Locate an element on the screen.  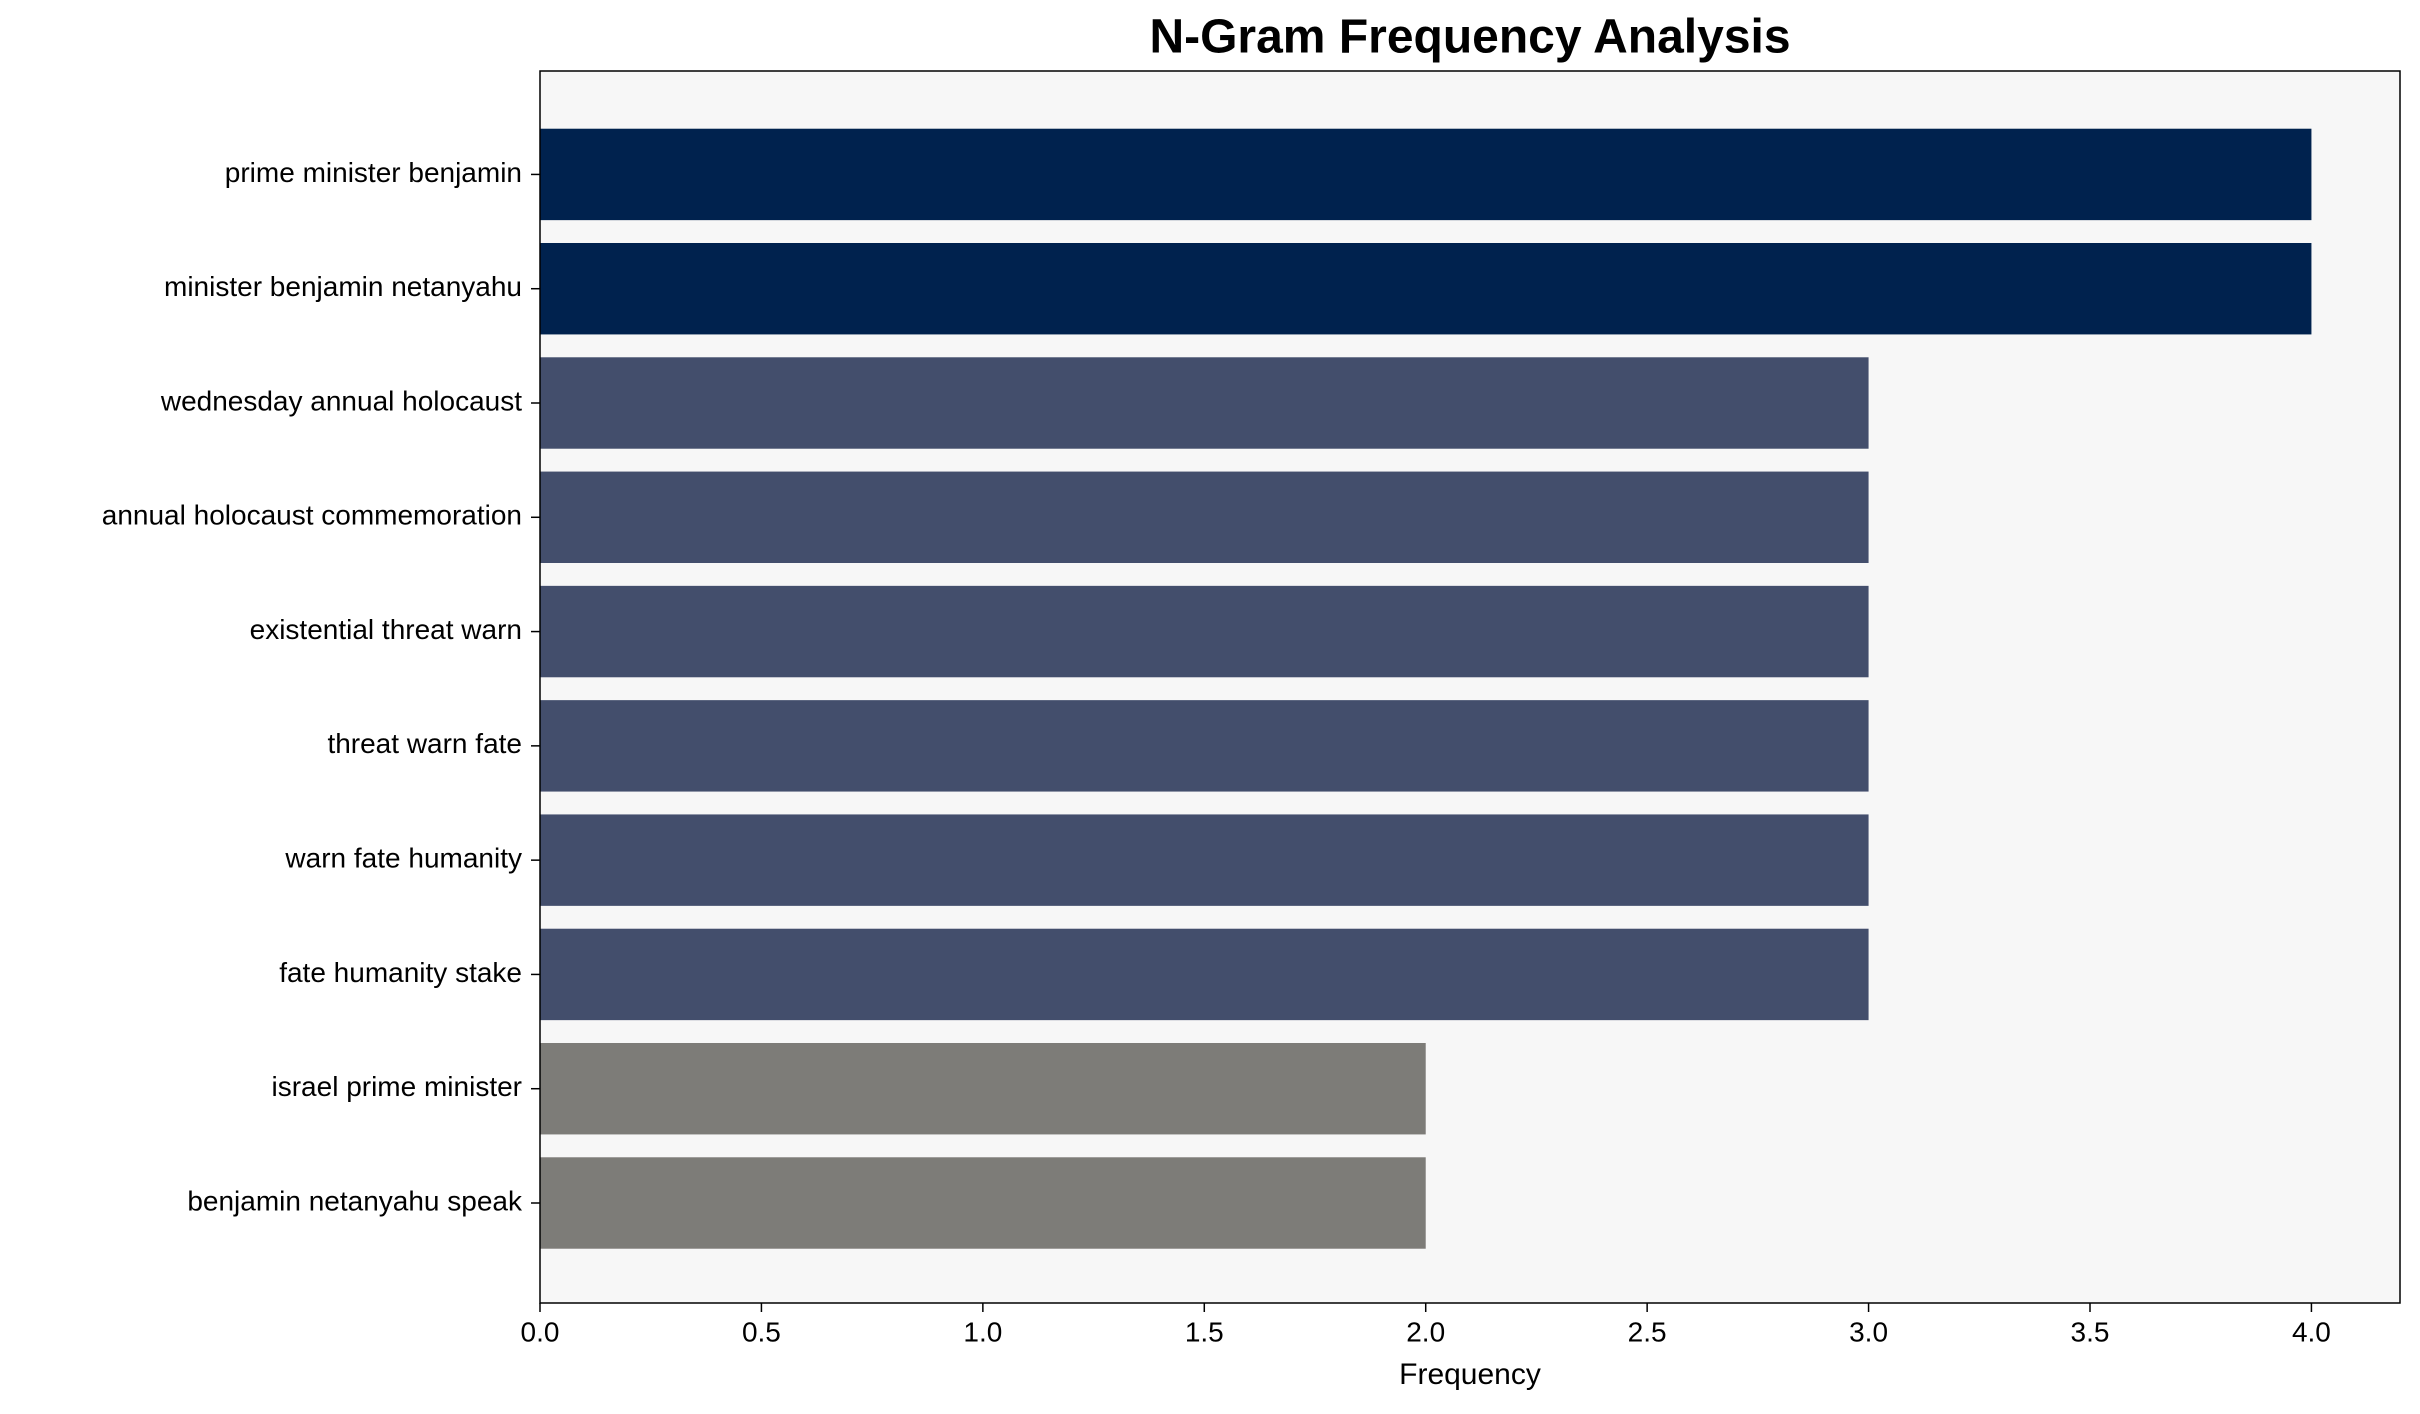
x-axis-label: Frequency is located at coordinates (1470, 1374).